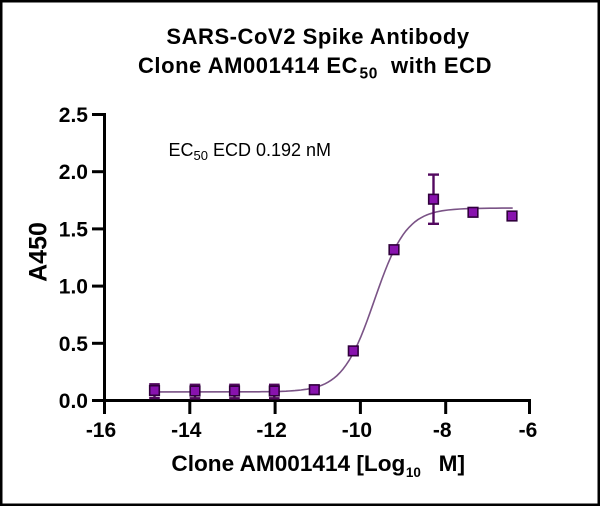 The image size is (600, 506). What do you see at coordinates (271, 430) in the screenshot?
I see `svg-text: -12` at bounding box center [271, 430].